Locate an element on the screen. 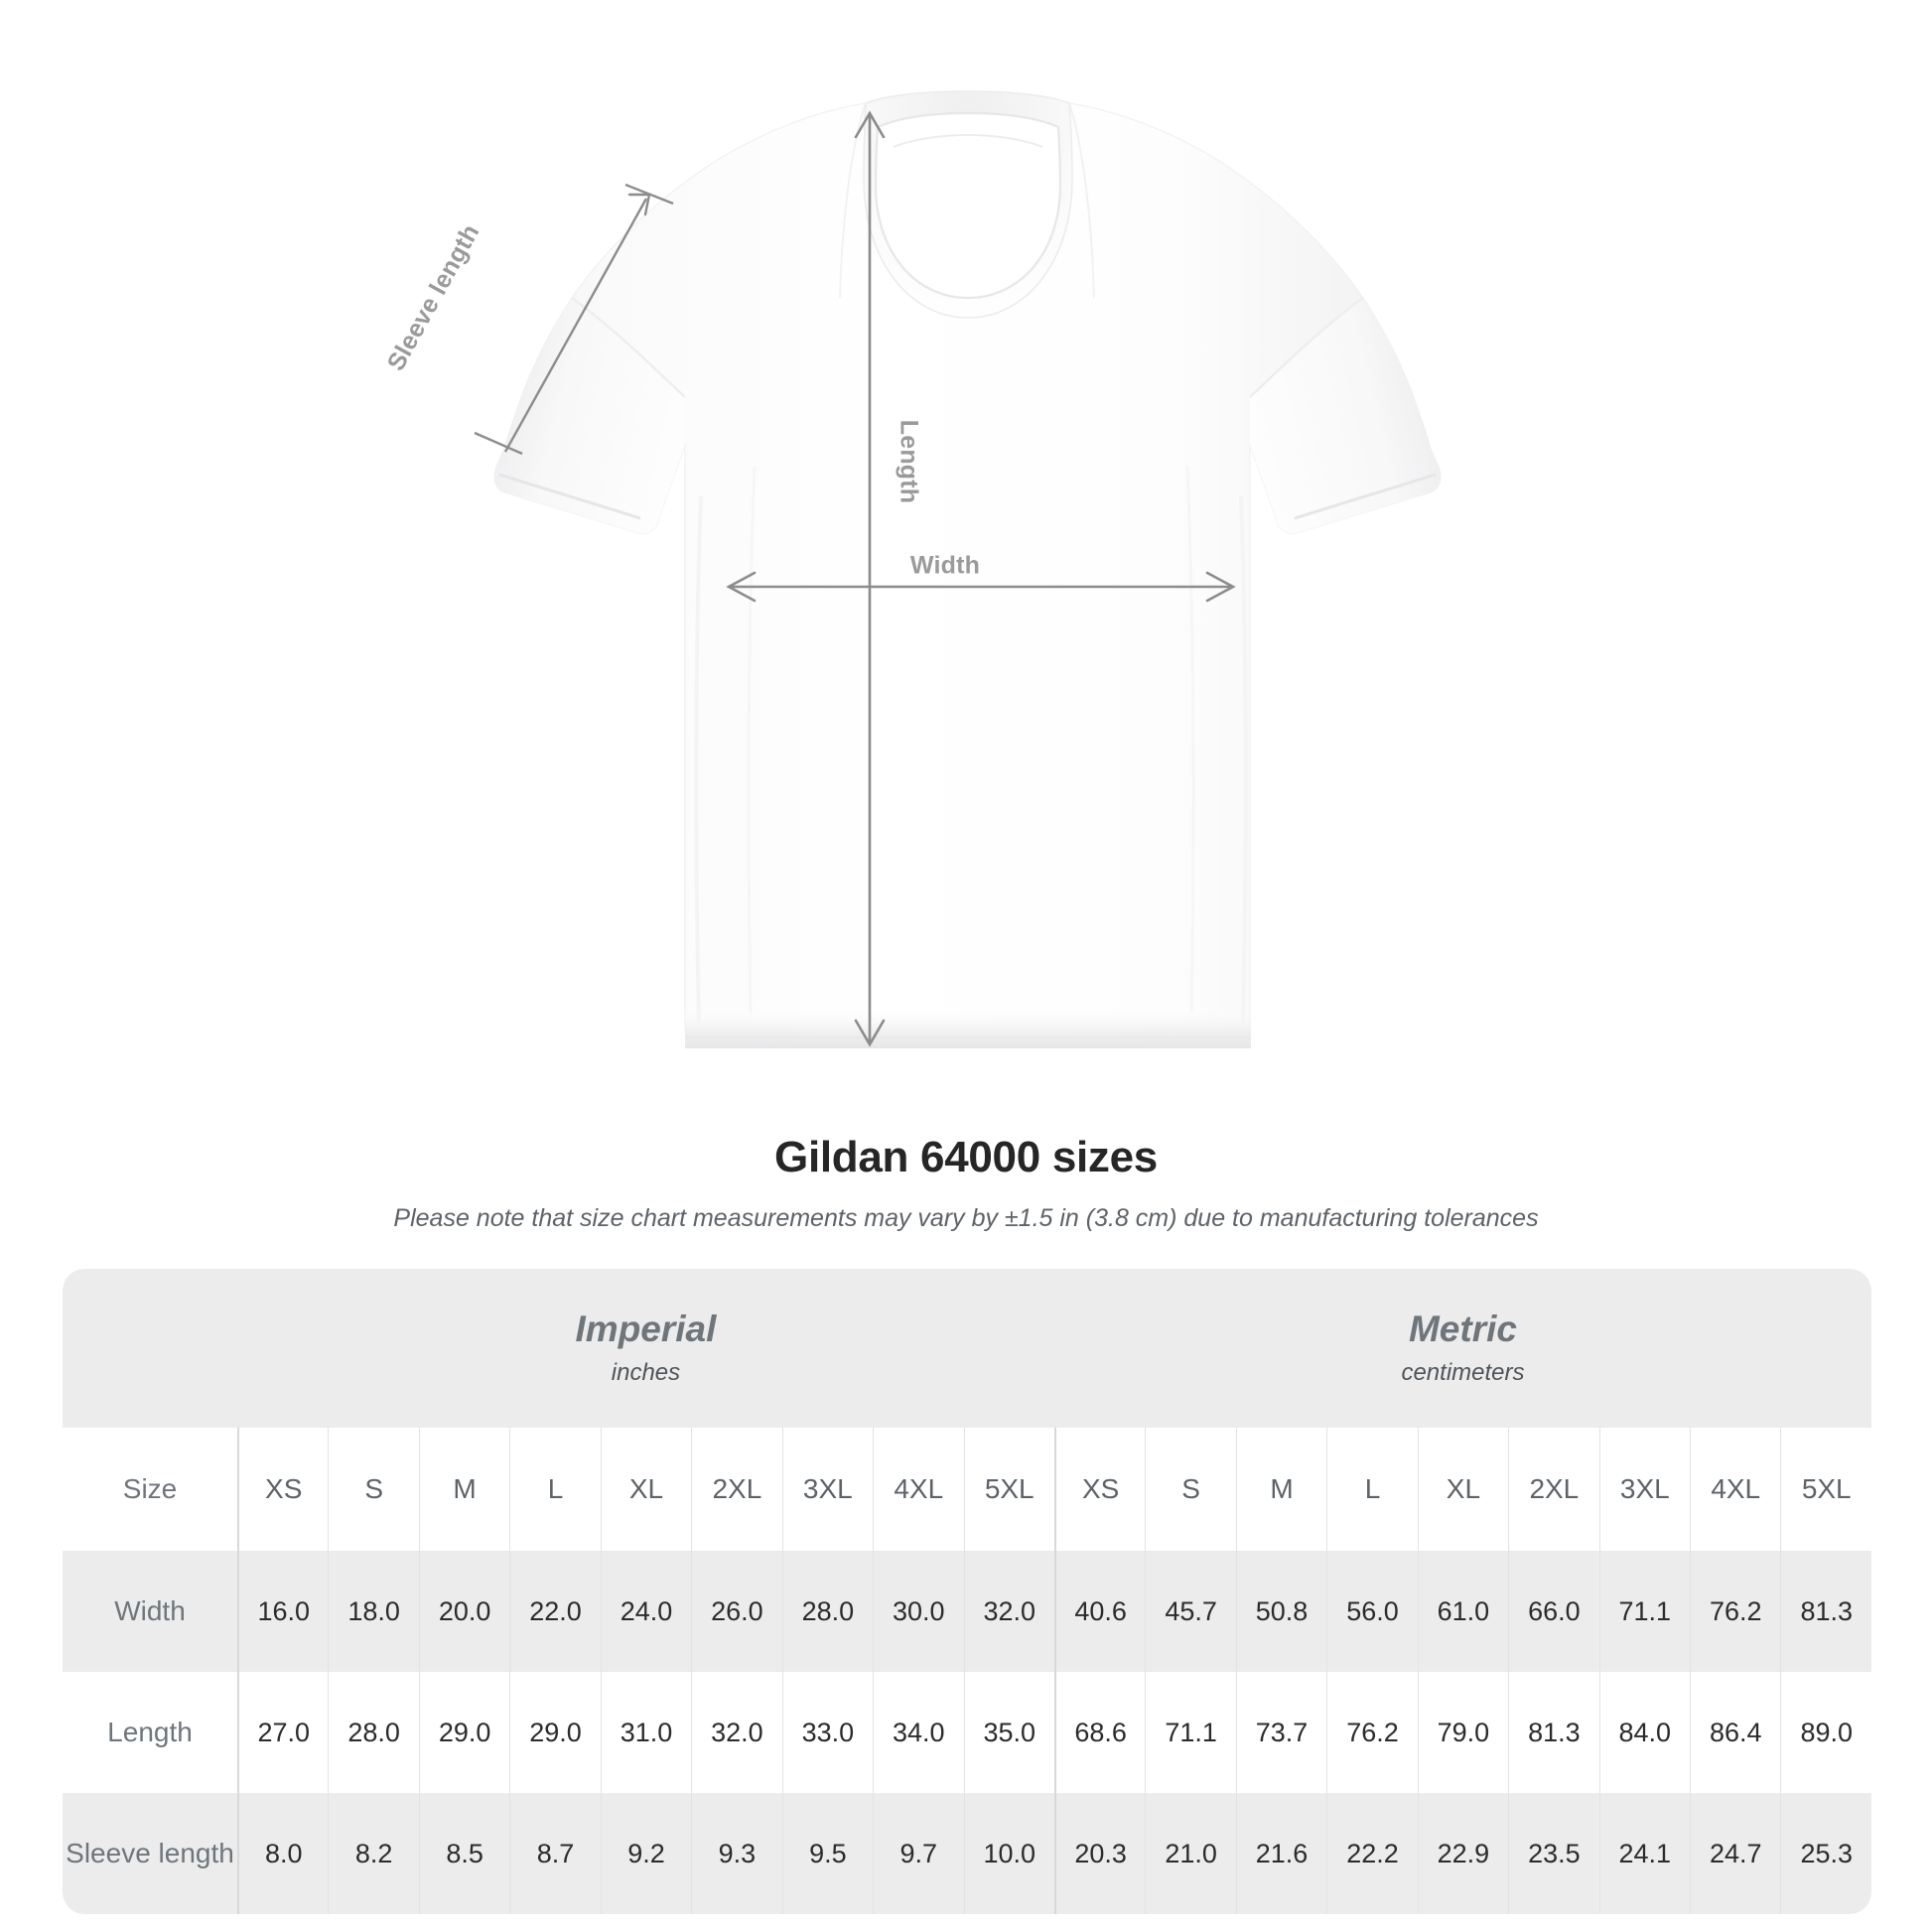 This screenshot has height=1932, width=1932. cell-length-imperial-5xl: 35.0 is located at coordinates (1008, 1733).